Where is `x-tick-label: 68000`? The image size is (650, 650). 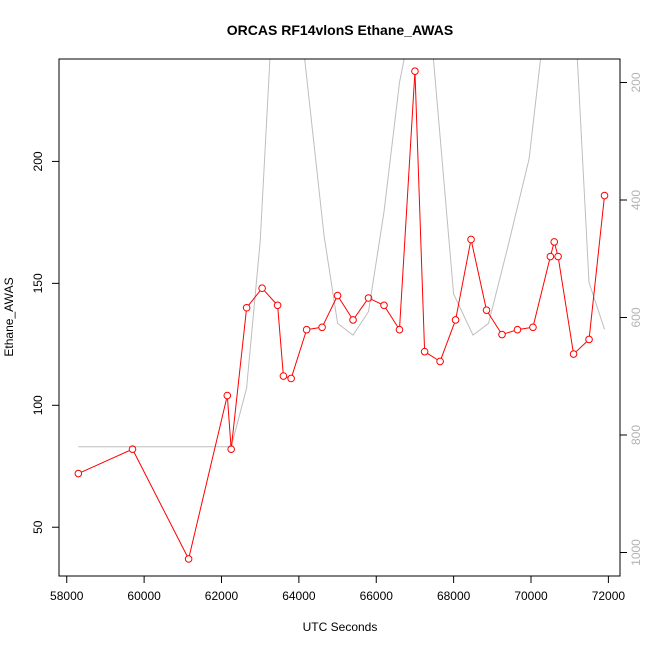 x-tick-label: 68000 is located at coordinates (454, 596).